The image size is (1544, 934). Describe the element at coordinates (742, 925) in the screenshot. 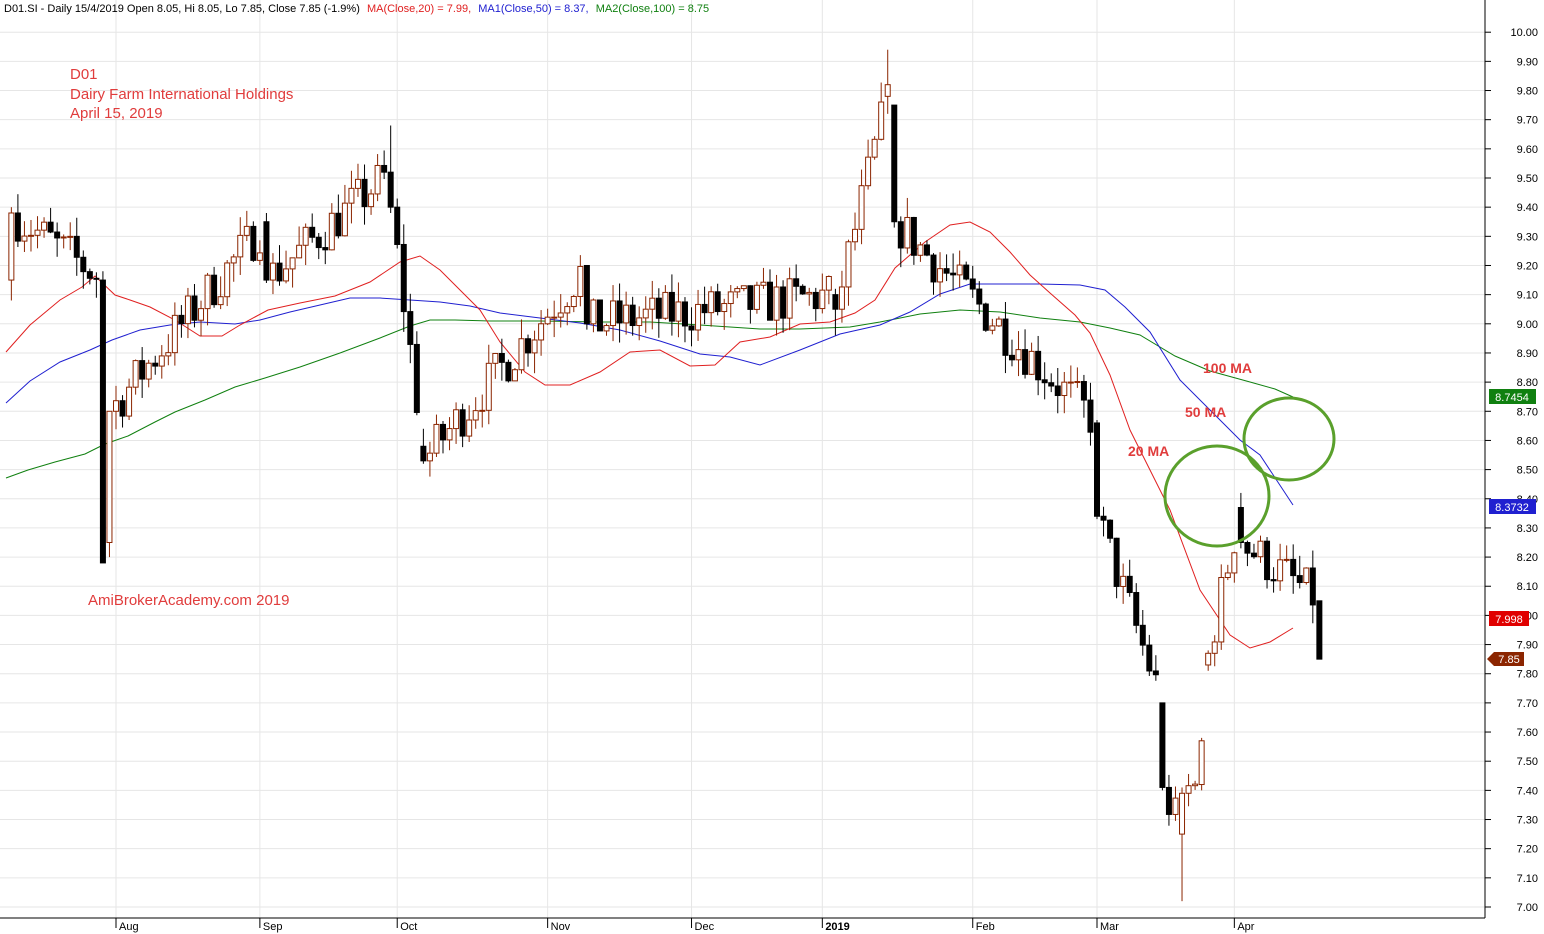

I see `time-axis: Aug Sep Oct Nov Dec 2019 Feb Mar Apr` at that location.